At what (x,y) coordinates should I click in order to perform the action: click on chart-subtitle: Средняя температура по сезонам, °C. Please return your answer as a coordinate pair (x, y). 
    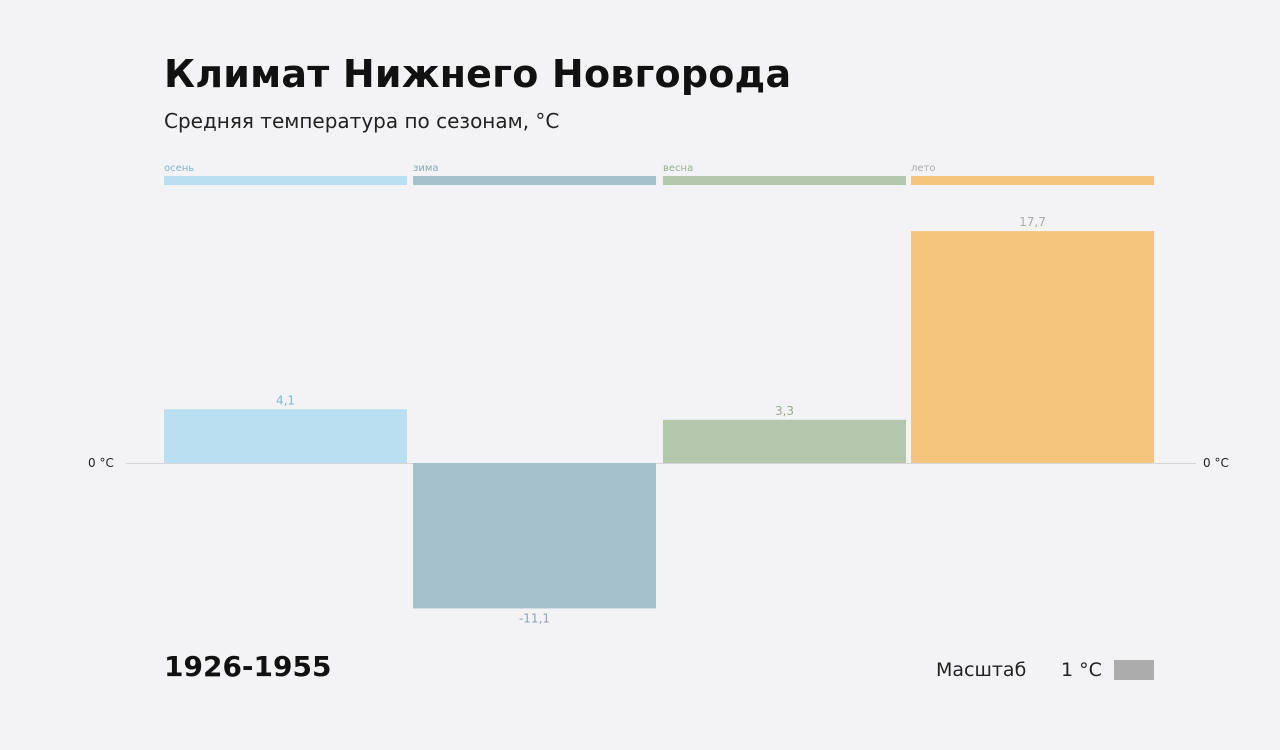
    Looking at the image, I should click on (362, 121).